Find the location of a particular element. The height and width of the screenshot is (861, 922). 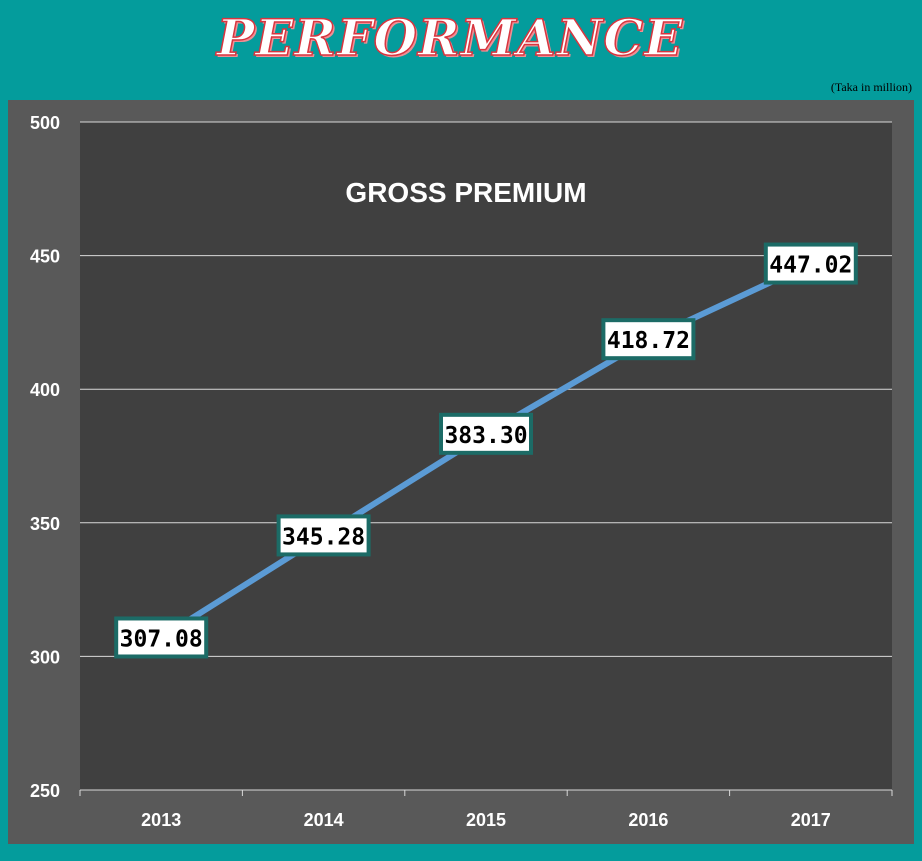

data-label: 447.02 is located at coordinates (810, 266).